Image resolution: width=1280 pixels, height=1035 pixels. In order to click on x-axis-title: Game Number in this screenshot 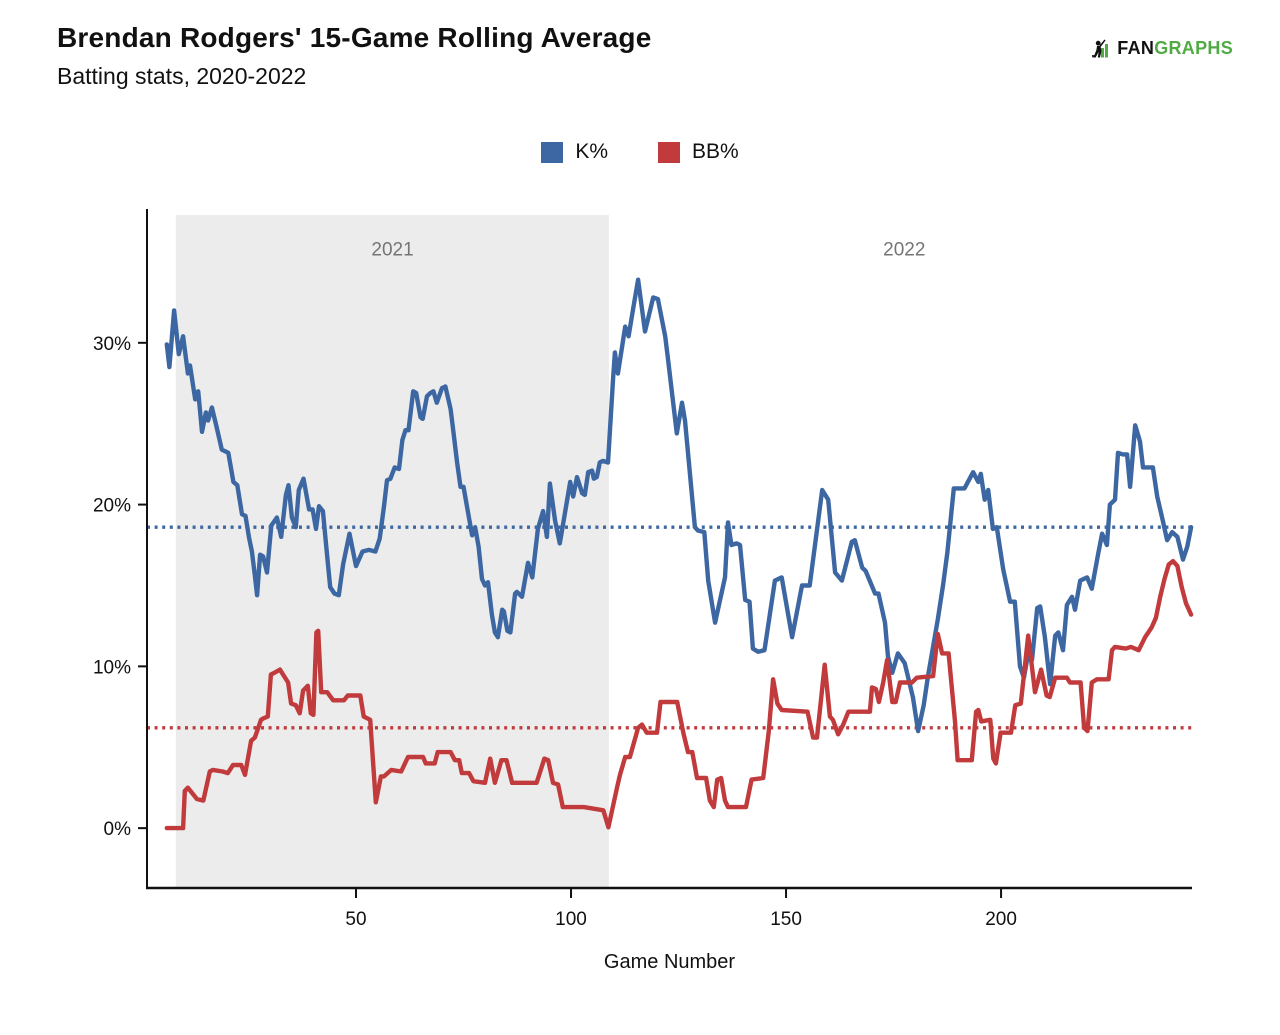, I will do `click(669, 962)`.